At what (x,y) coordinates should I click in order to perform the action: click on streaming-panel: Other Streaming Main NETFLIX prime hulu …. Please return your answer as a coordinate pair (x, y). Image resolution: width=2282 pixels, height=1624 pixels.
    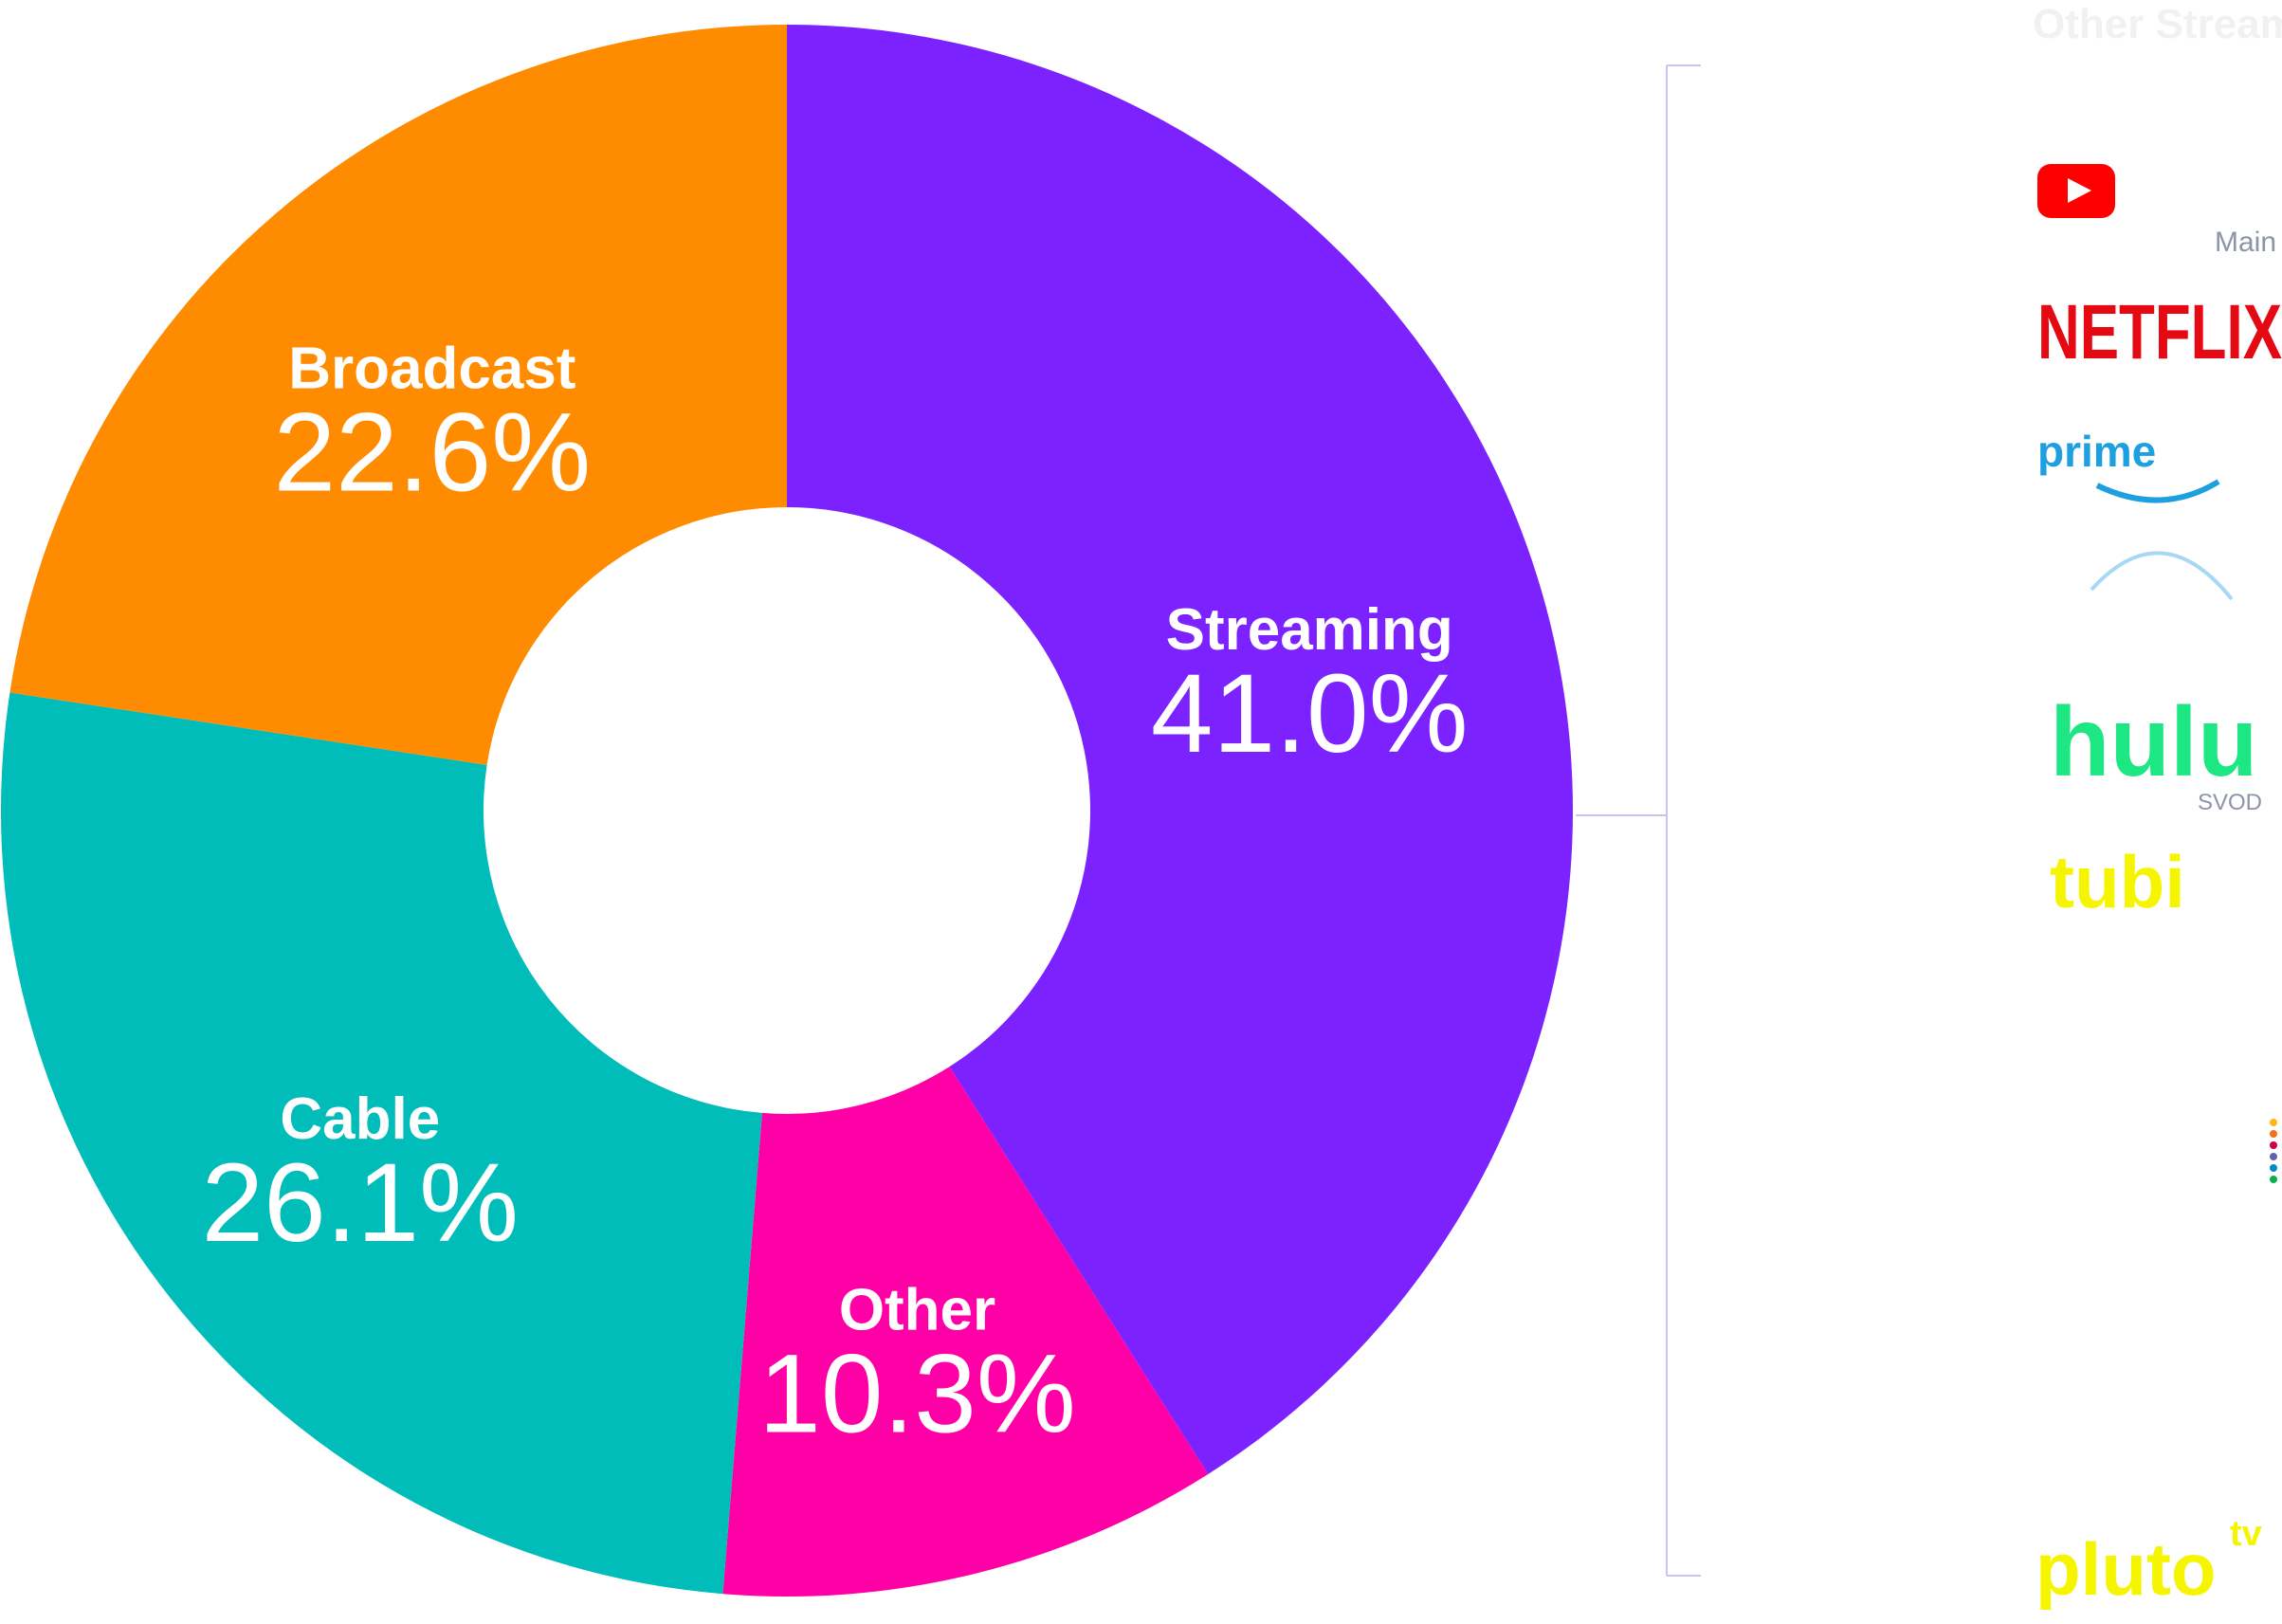
    Looking at the image, I should click on (2157, 806).